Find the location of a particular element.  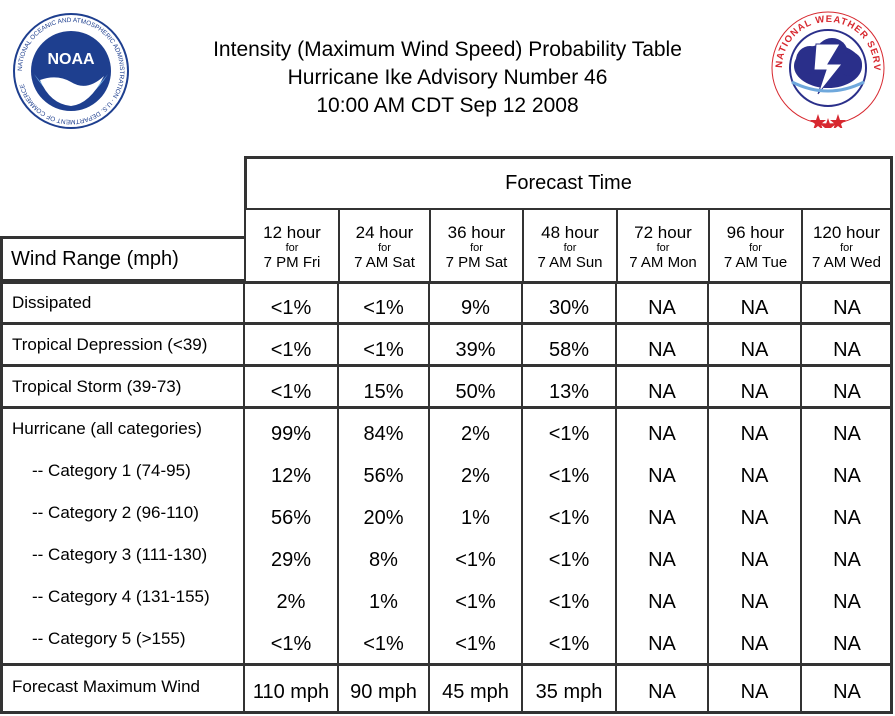

table-cell: 30% is located at coordinates (569, 308).